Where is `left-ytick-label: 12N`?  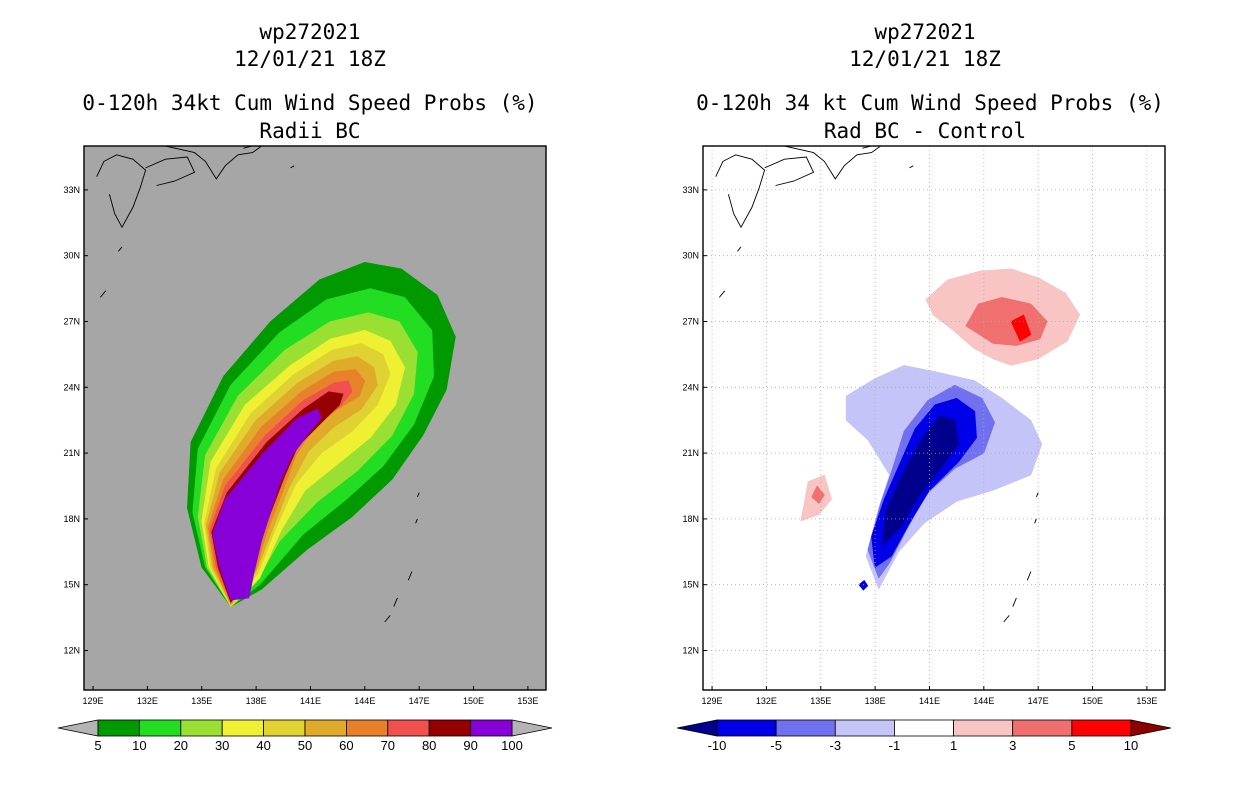
left-ytick-label: 12N is located at coordinates (71, 651).